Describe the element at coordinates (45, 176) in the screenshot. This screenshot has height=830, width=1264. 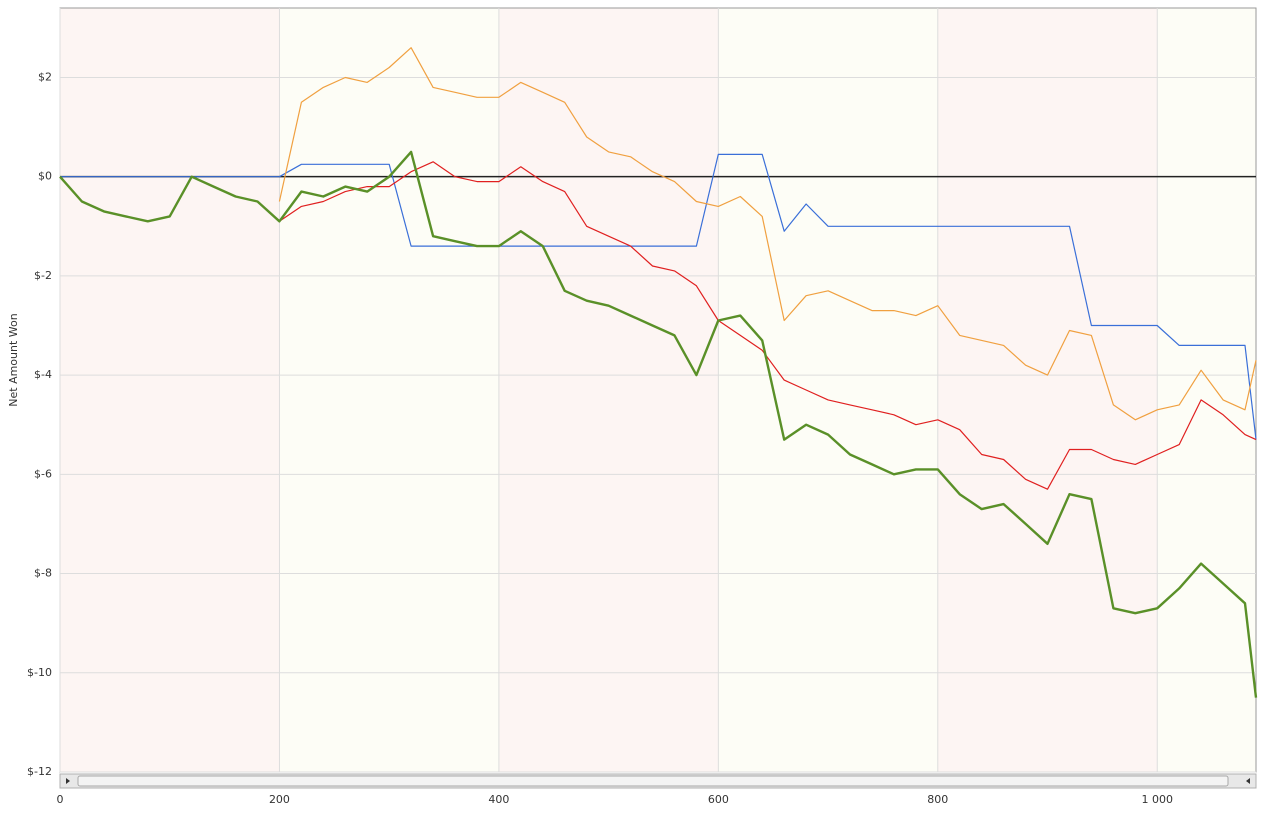
I see `y-tick-label: $0` at that location.